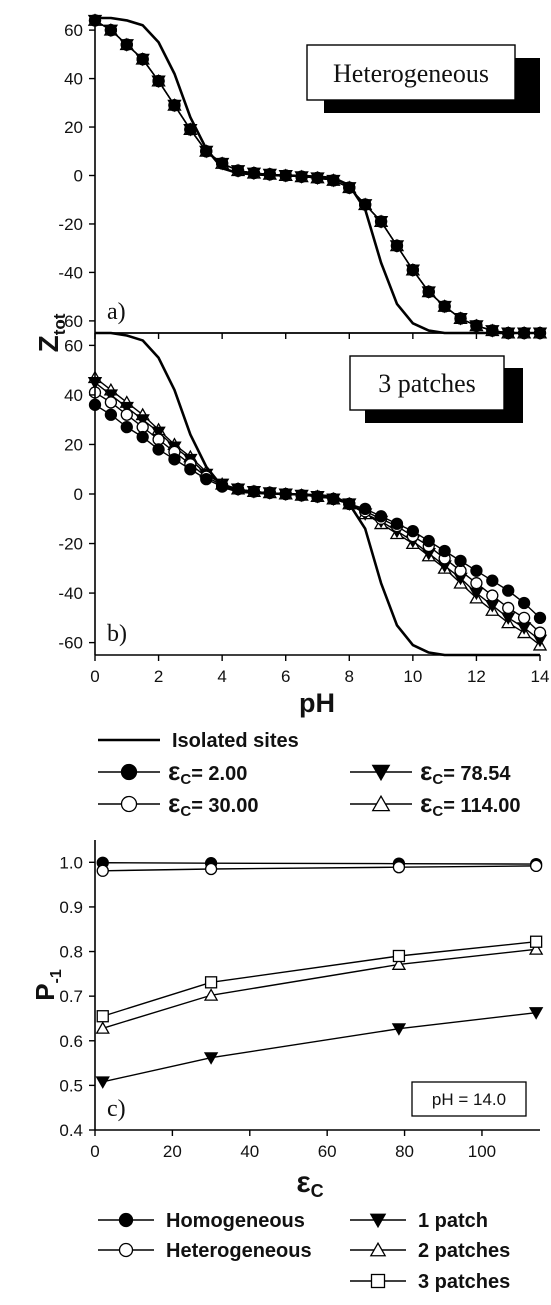  Describe the element at coordinates (481, 806) in the screenshot. I see `legend-value: = 114.00` at that location.